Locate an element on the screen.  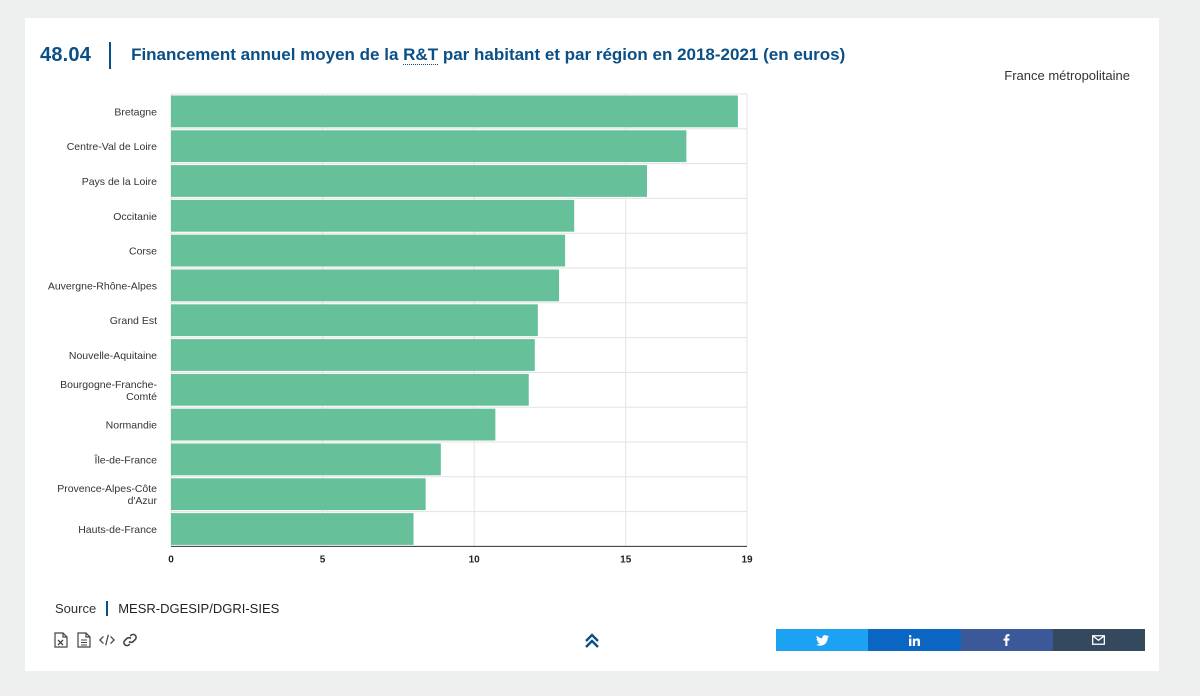
facebook-share-button is located at coordinates (1006, 640).